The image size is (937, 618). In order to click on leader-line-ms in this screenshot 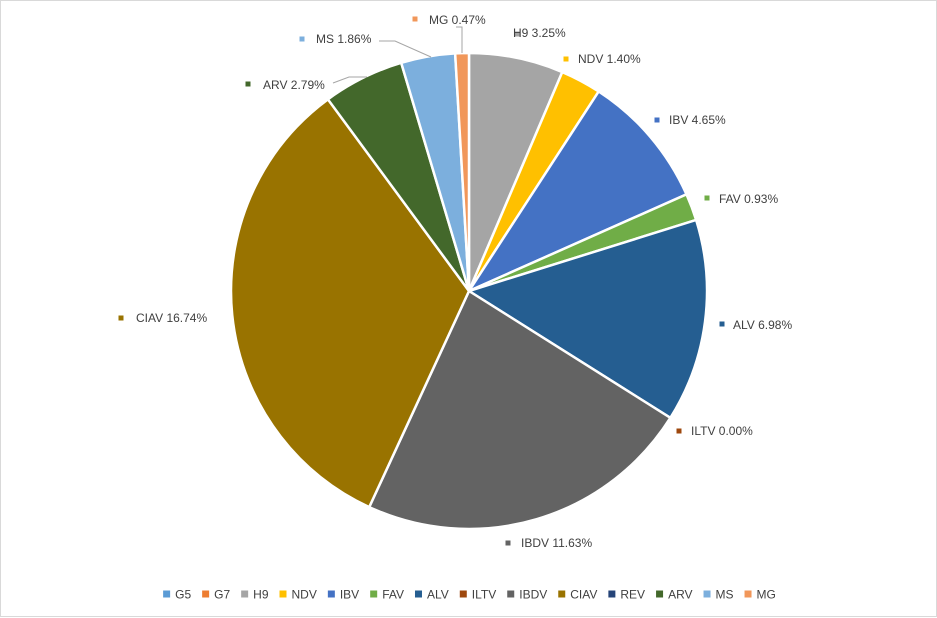, I will do `click(405, 49)`.